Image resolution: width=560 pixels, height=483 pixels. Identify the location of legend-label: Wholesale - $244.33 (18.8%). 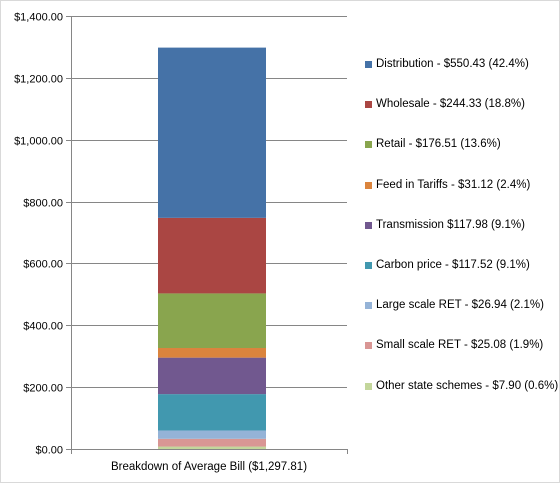
(450, 104).